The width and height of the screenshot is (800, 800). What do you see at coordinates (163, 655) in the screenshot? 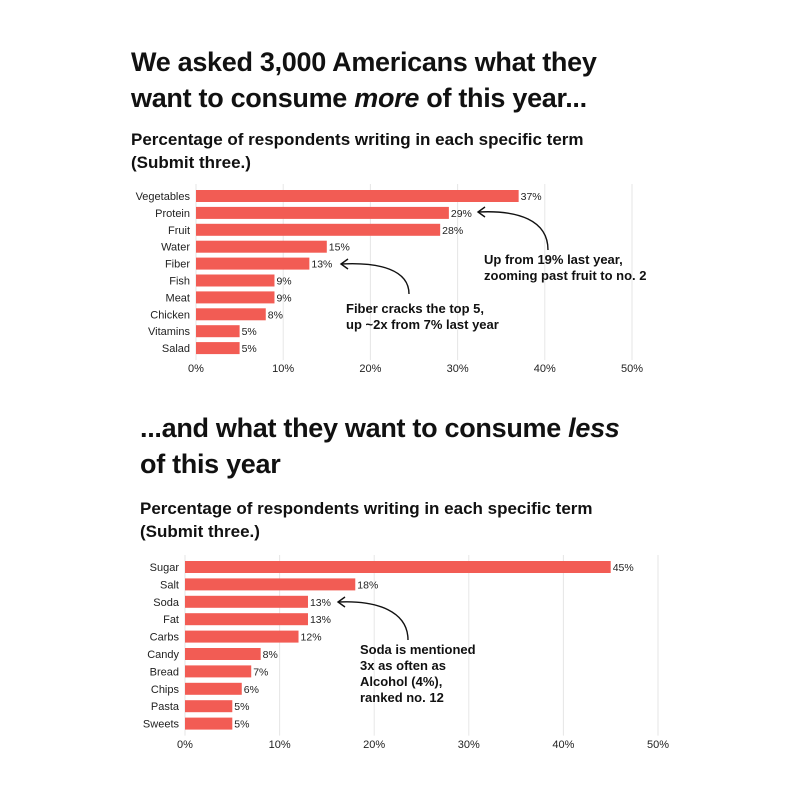
I see `bottom-category-label: Candy` at bounding box center [163, 655].